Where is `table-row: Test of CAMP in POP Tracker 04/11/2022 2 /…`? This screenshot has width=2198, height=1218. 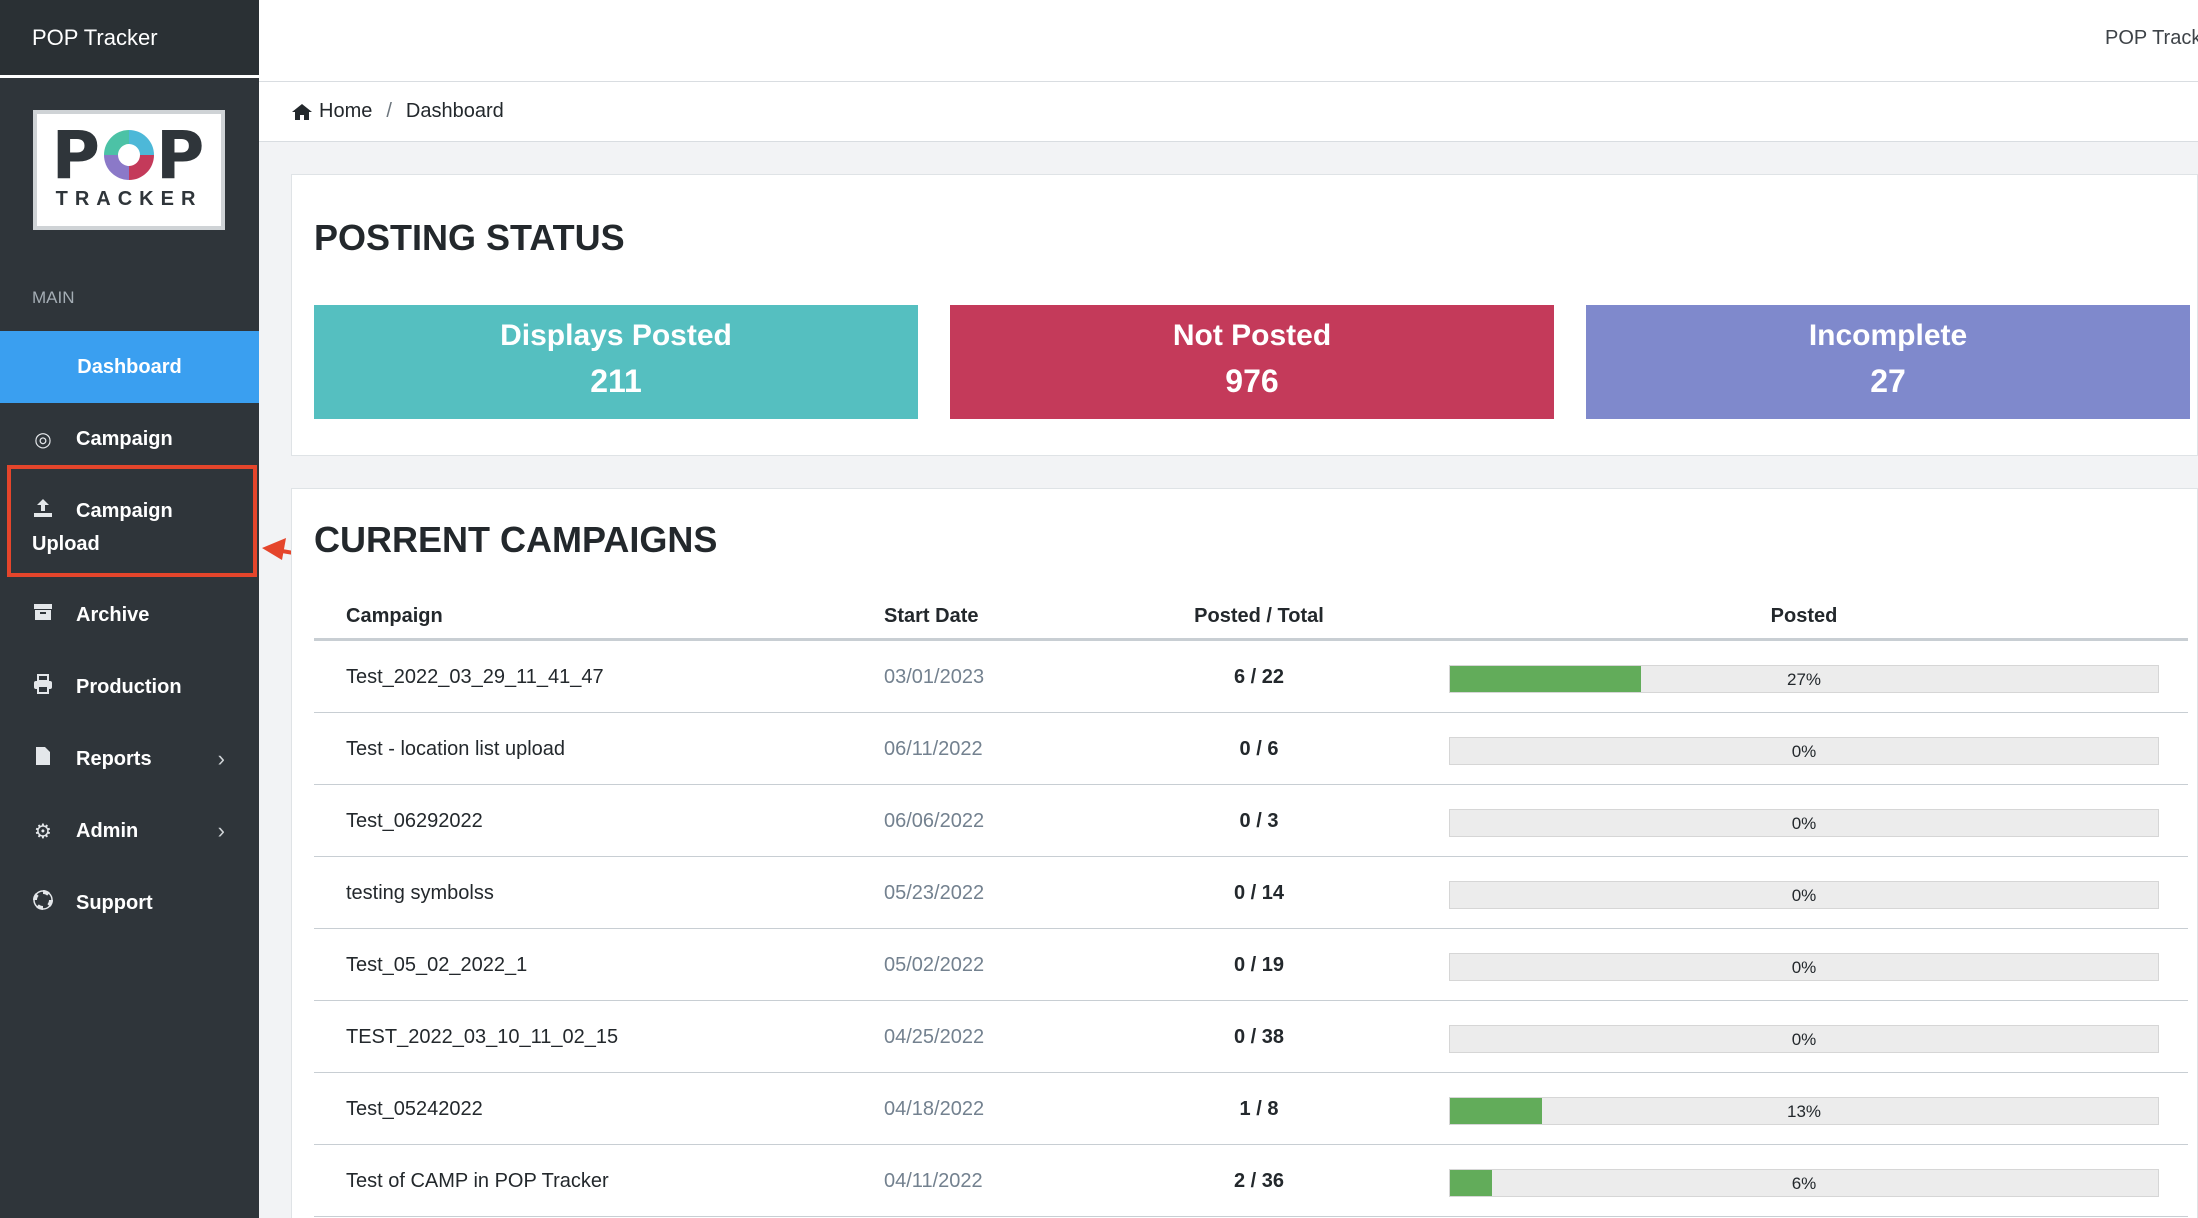 table-row: Test of CAMP in POP Tracker 04/11/2022 2 /… is located at coordinates (1251, 1181).